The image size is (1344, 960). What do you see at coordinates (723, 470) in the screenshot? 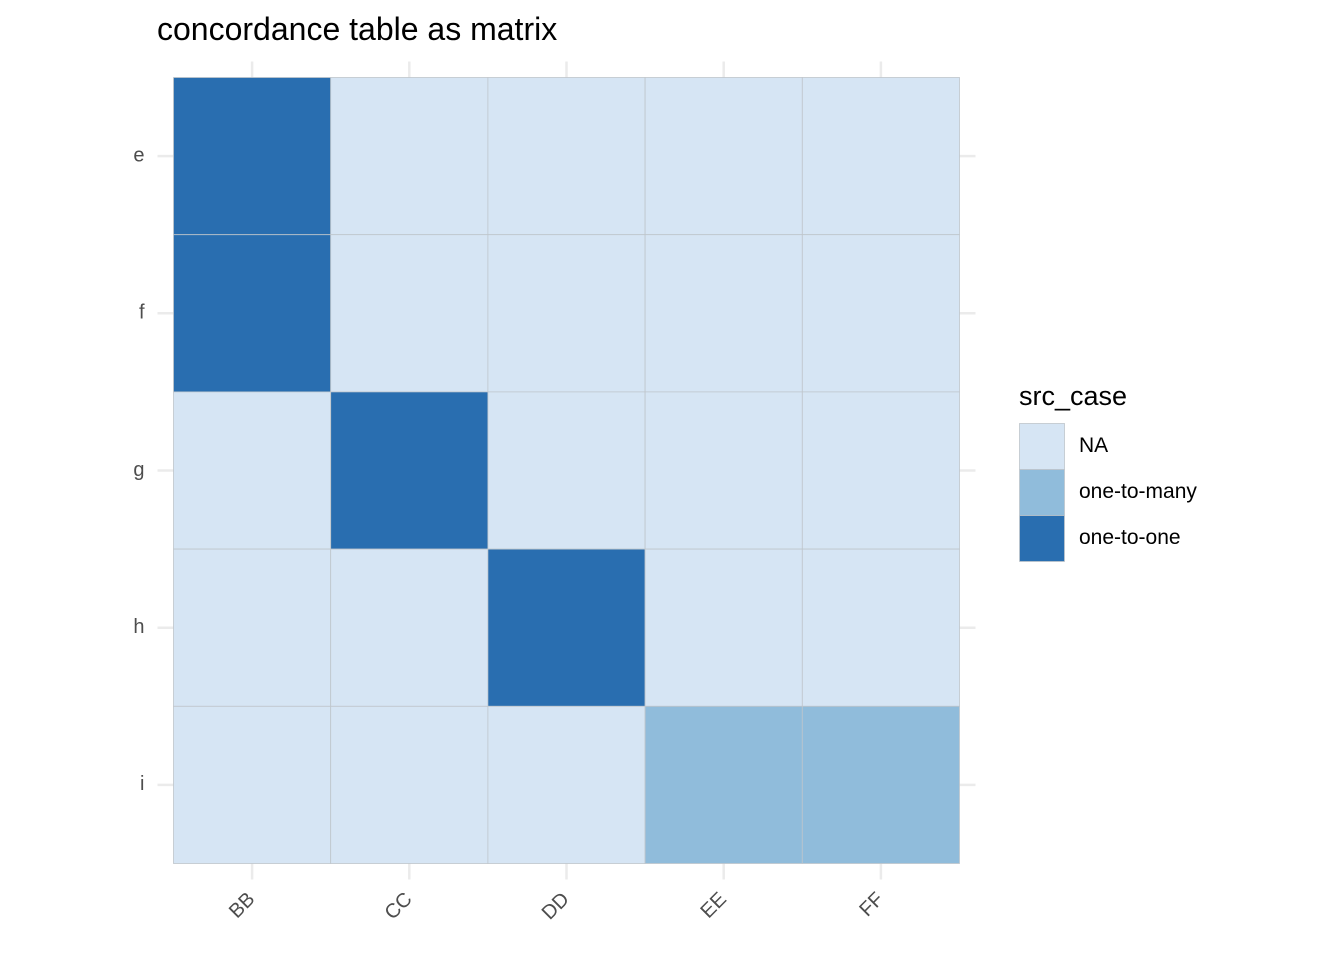
I see `heatmap-cell-g-EE` at bounding box center [723, 470].